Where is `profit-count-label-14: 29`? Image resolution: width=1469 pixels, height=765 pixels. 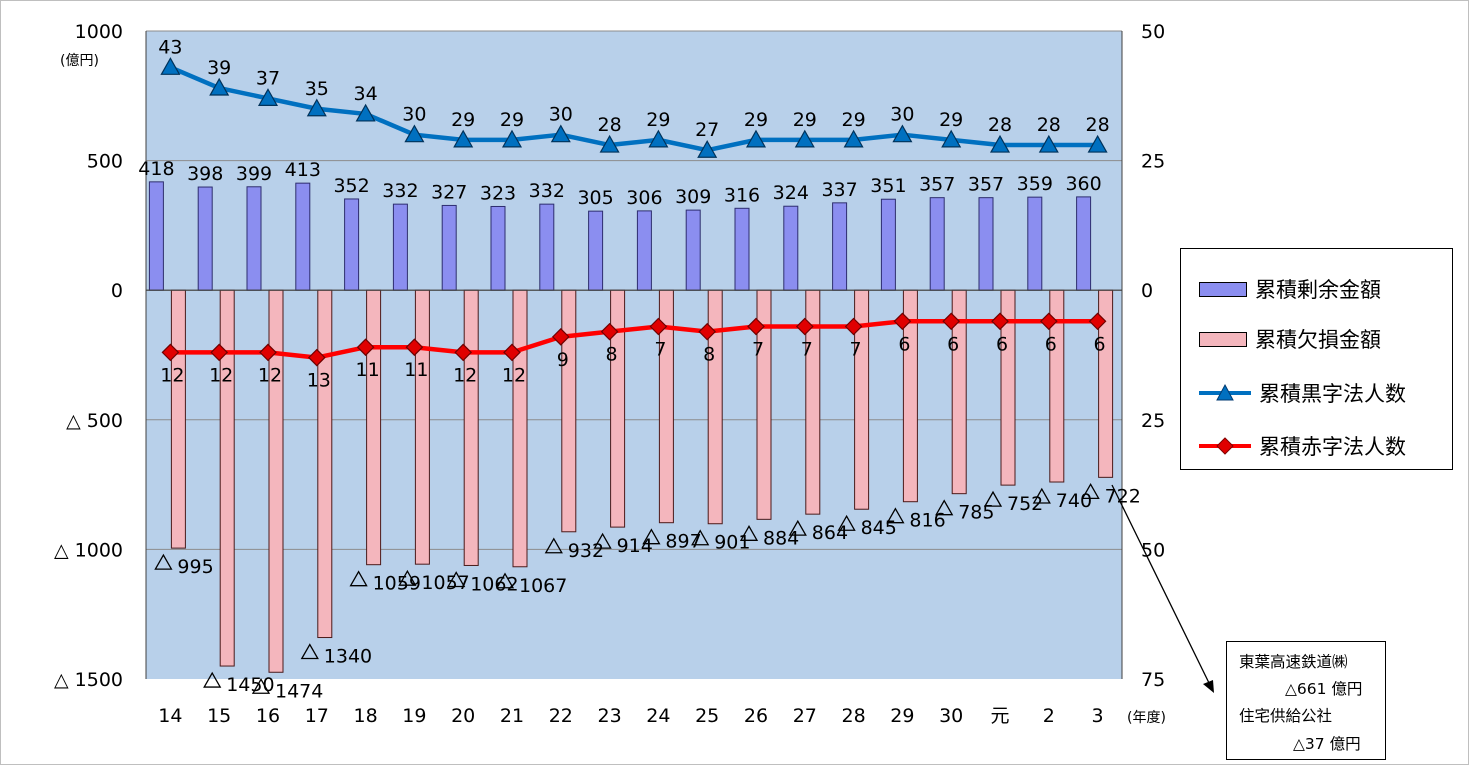 profit-count-label-14: 29 is located at coordinates (854, 120).